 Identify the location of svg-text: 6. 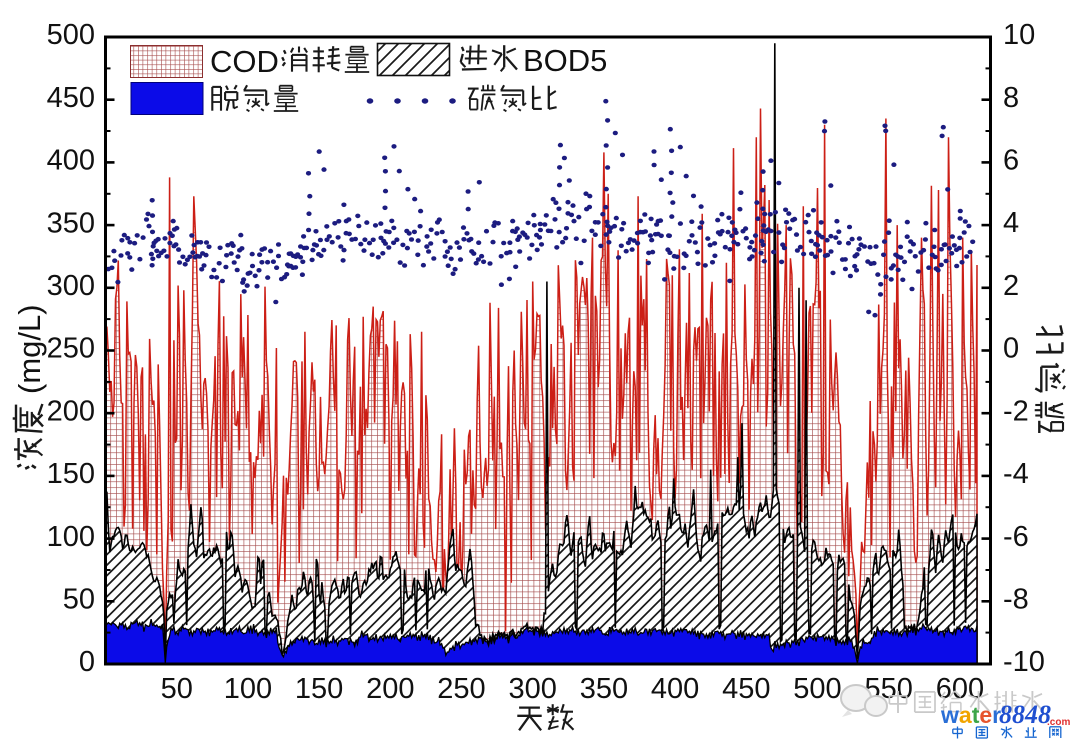
(1011, 161).